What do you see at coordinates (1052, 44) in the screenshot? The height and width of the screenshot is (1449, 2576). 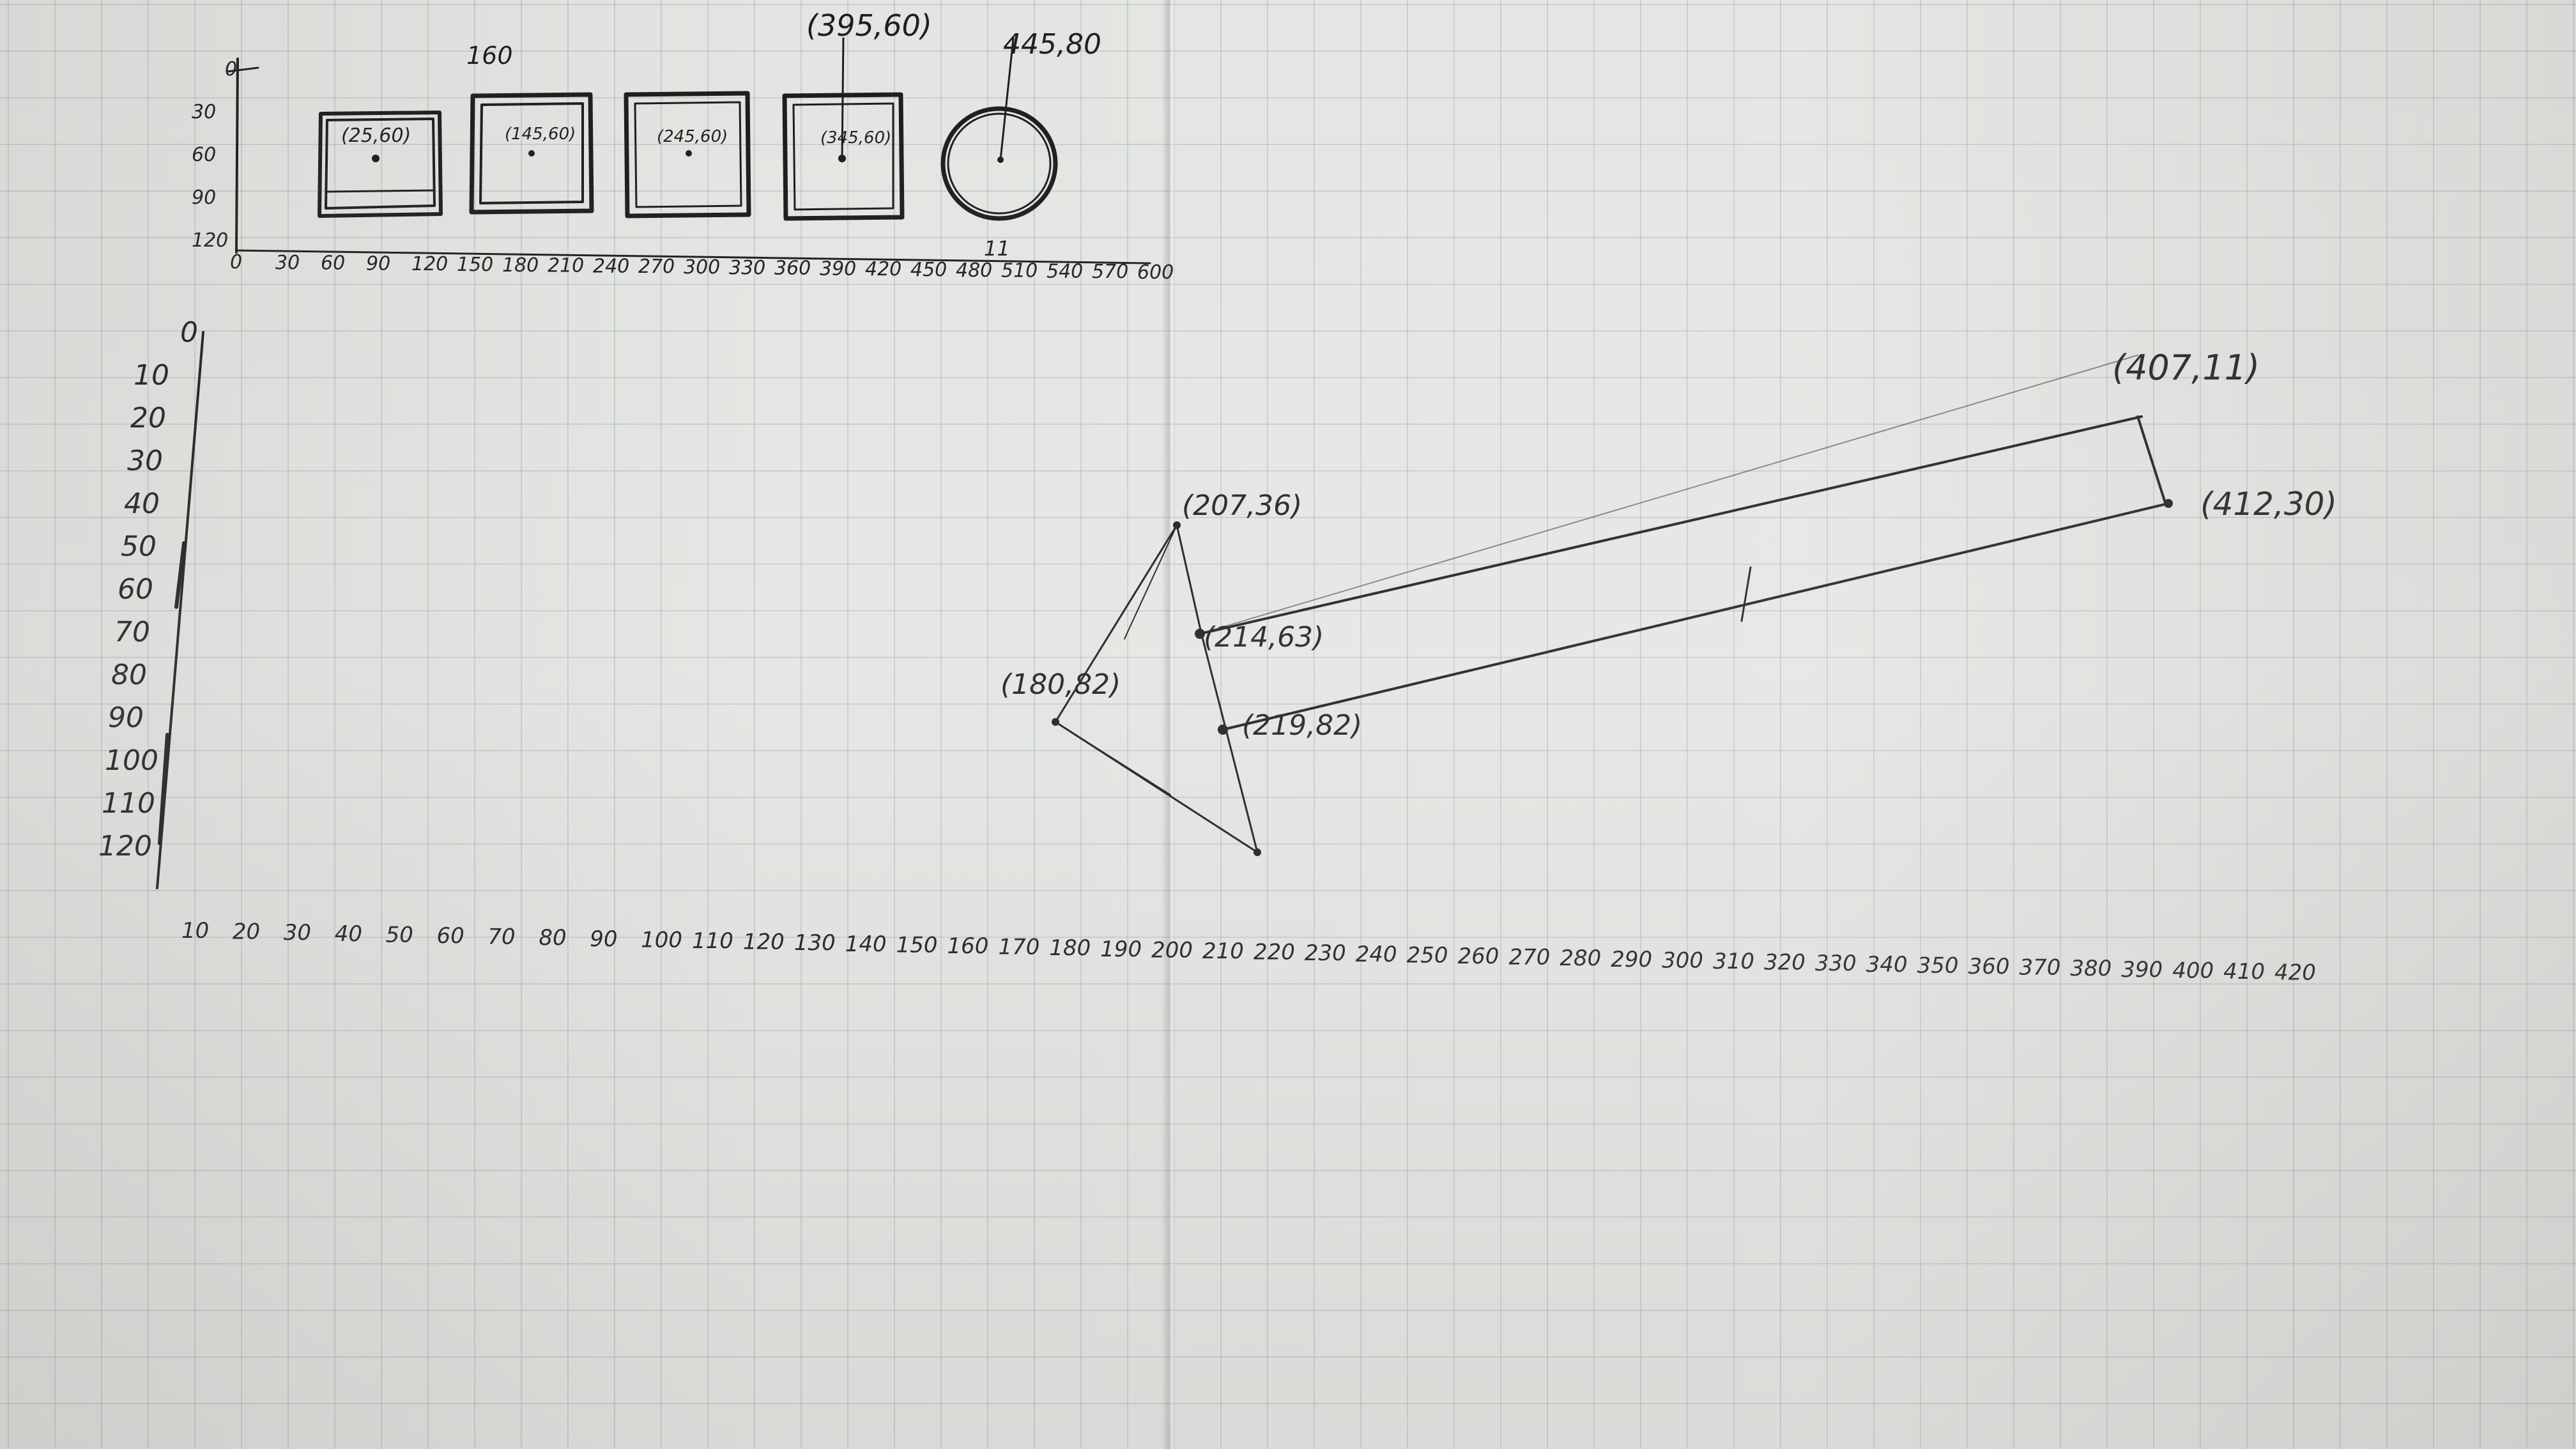 I see `annotation-circle-point: 445,80` at bounding box center [1052, 44].